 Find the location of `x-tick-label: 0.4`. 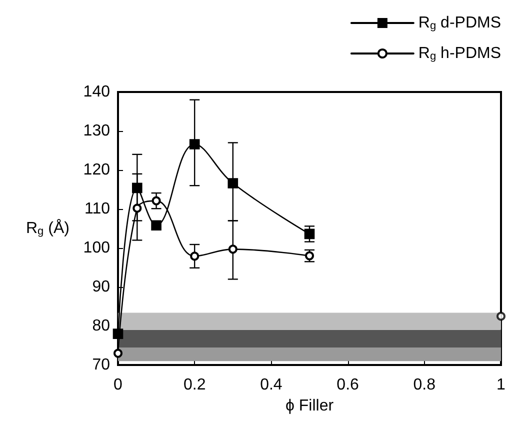

x-tick-label: 0.4 is located at coordinates (271, 385).